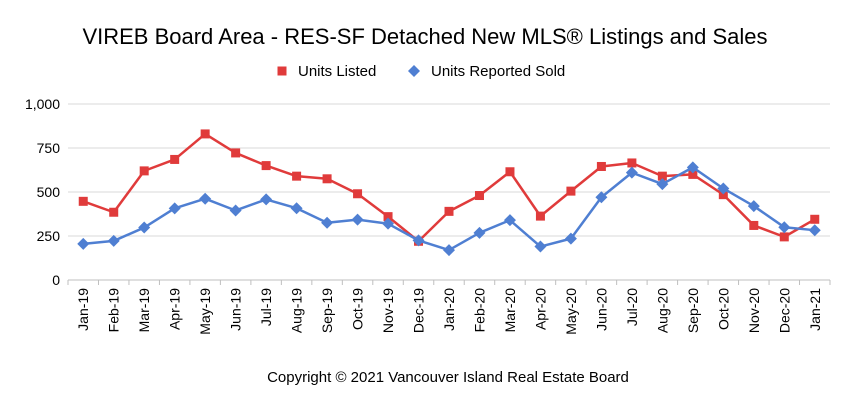 The width and height of the screenshot is (850, 405). What do you see at coordinates (754, 310) in the screenshot?
I see `x-tick-label: Nov-20` at bounding box center [754, 310].